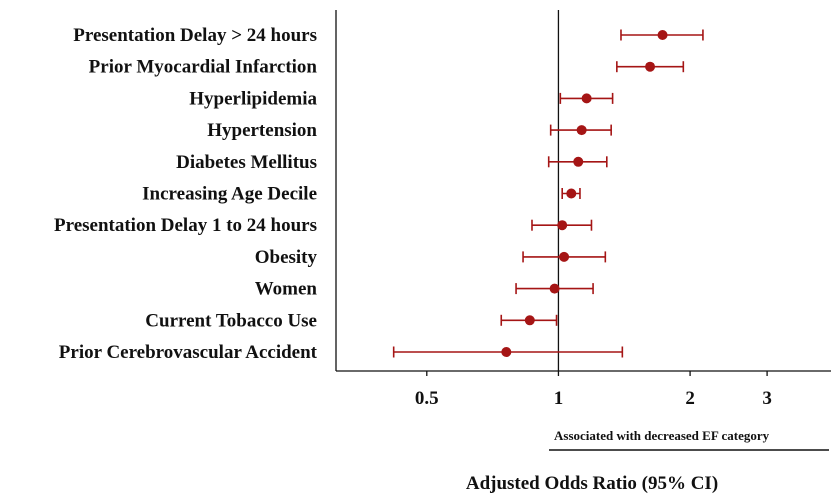 The height and width of the screenshot is (498, 831). I want to click on x-tick-label: 1, so click(559, 398).